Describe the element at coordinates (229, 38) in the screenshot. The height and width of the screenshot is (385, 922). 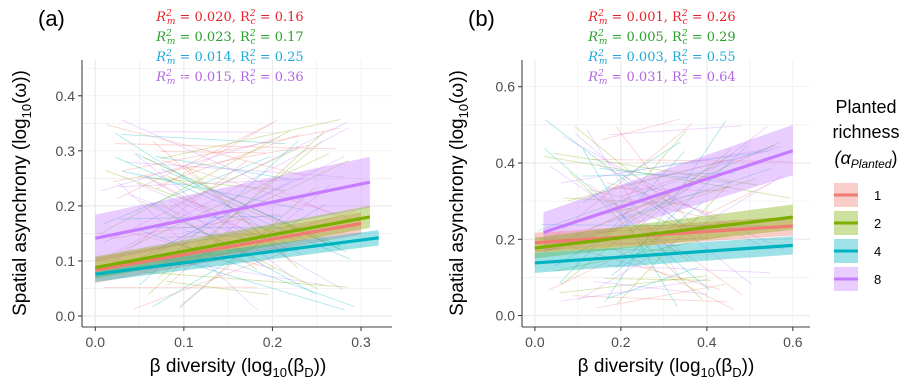
I see `r2-annotation: R2 m = 0.023, R2 c = 0.17` at that location.